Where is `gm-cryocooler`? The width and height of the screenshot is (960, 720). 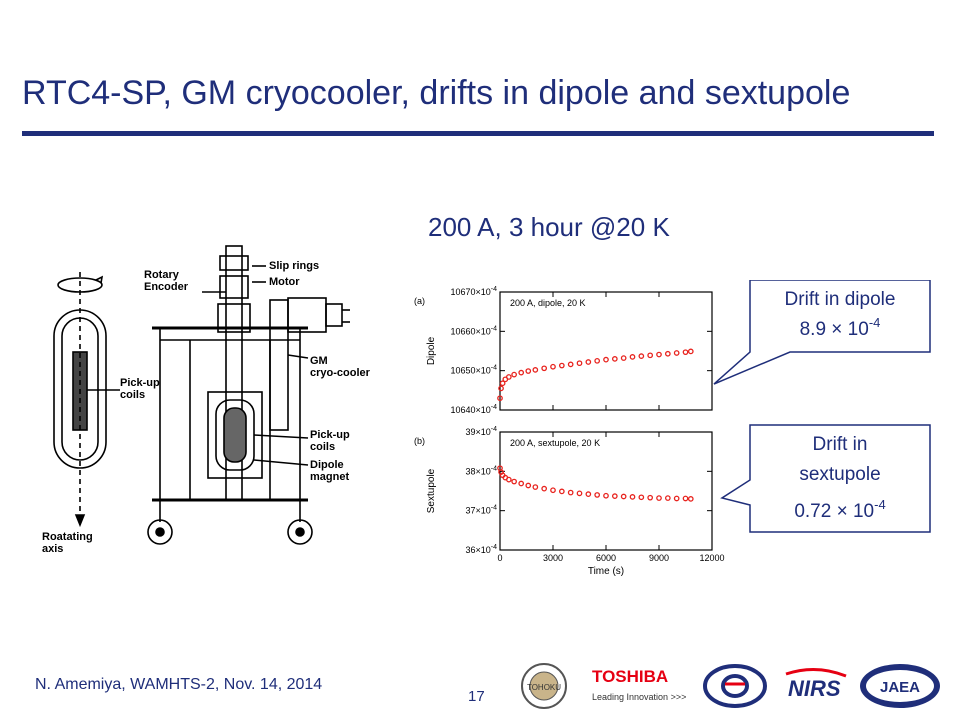
gm-cryocooler is located at coordinates (279, 365).